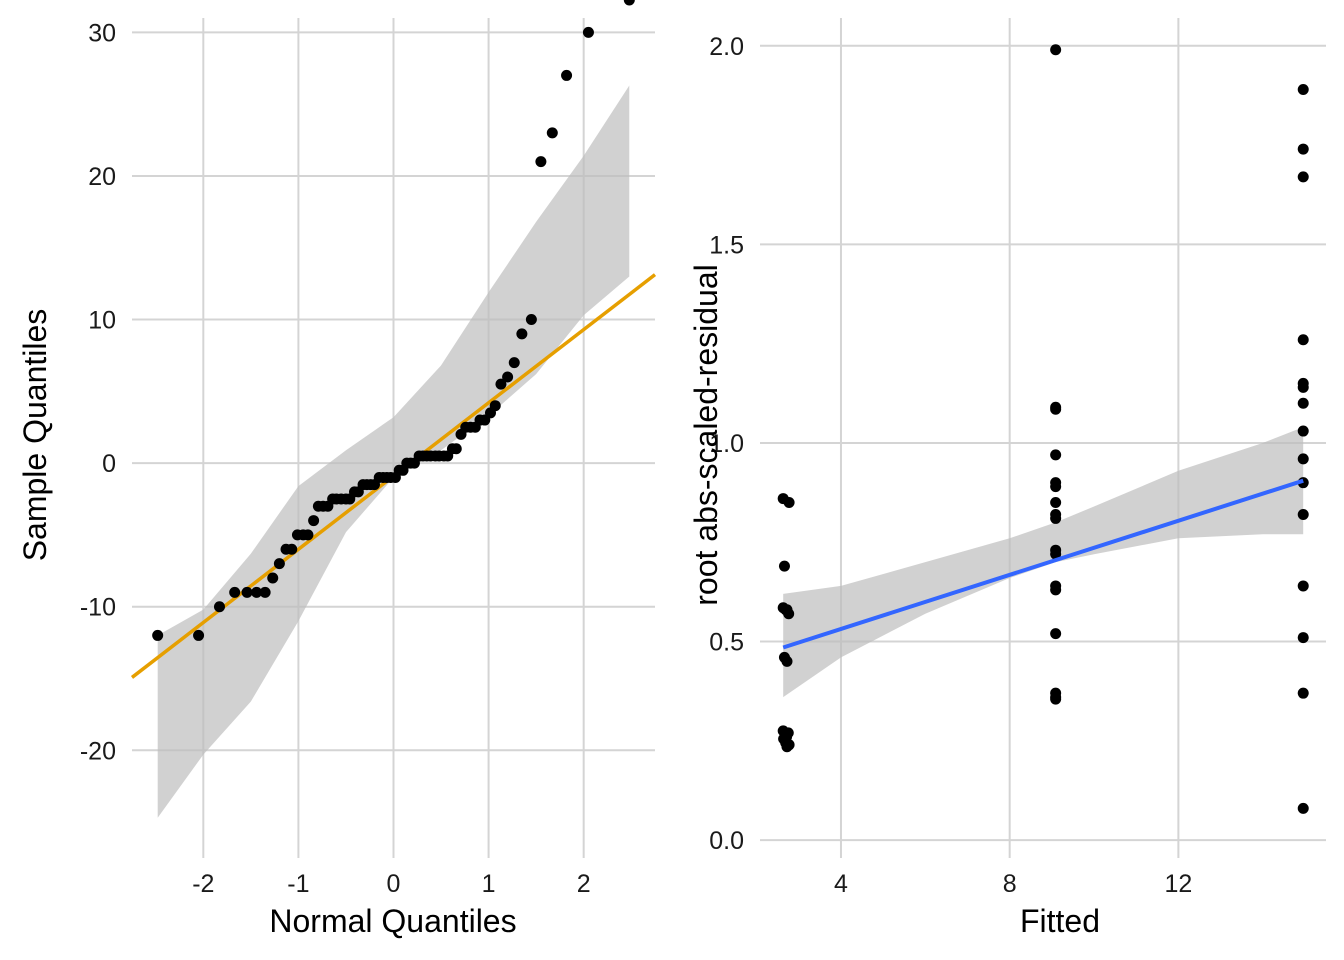  I want to click on qq-y-tick-label: -10, so click(98, 608).